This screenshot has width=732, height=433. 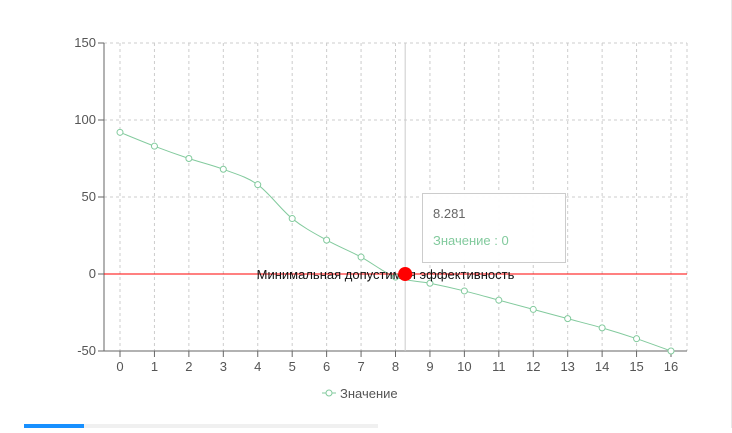 I want to click on x-tick-label: 9, so click(x=429, y=366).